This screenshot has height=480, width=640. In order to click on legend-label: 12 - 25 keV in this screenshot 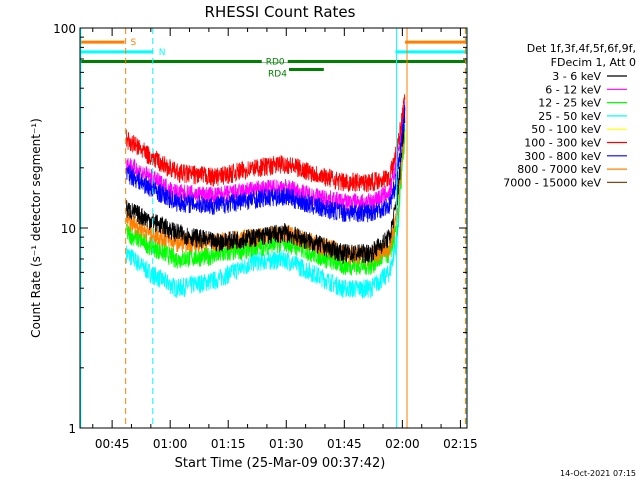, I will do `click(569, 103)`.